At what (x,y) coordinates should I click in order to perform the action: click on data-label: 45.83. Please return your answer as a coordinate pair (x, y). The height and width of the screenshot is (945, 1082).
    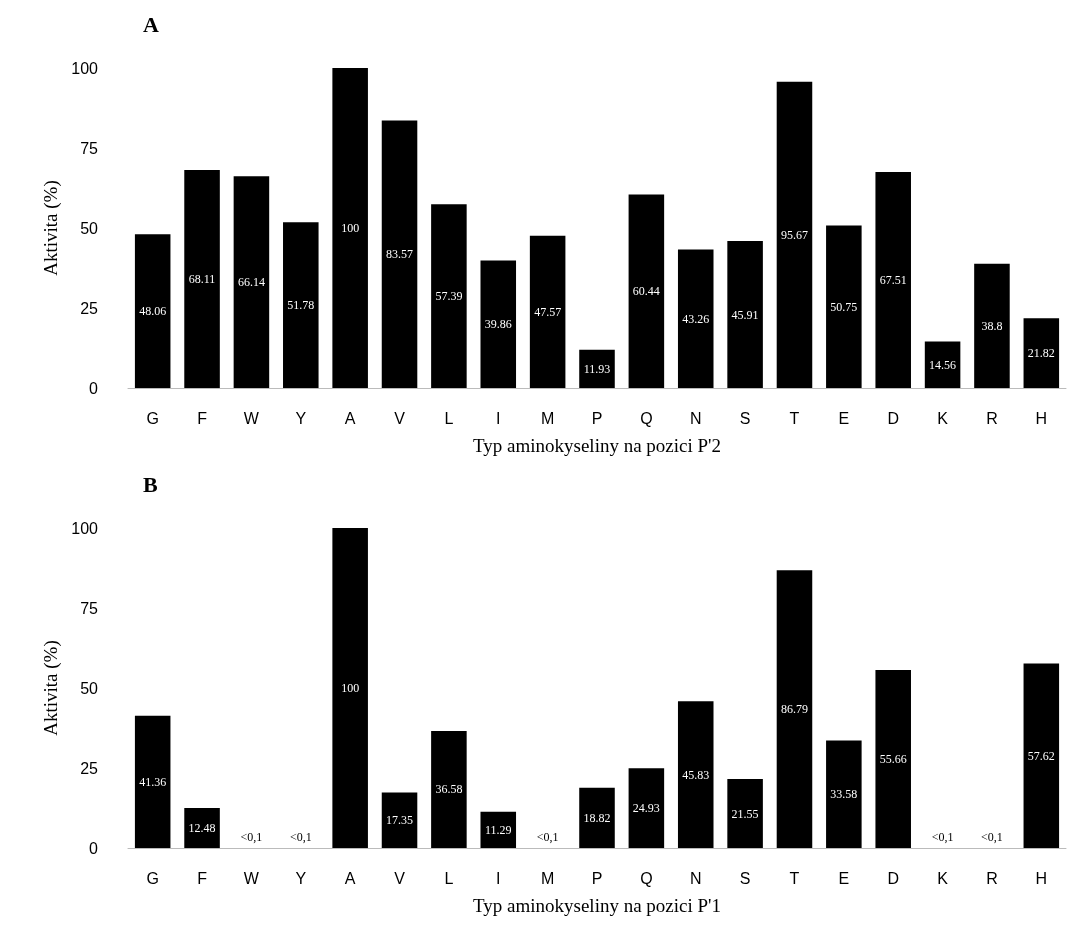
    Looking at the image, I should click on (696, 774).